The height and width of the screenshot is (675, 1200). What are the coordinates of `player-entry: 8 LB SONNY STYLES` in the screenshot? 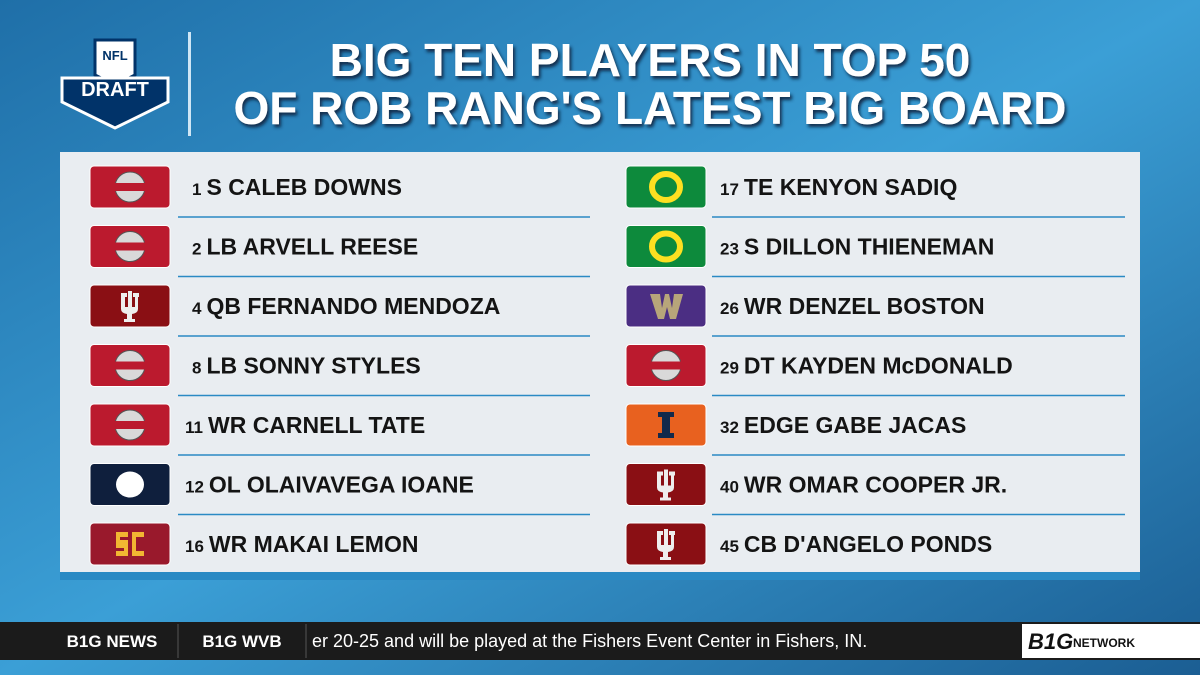 It's located at (306, 366).